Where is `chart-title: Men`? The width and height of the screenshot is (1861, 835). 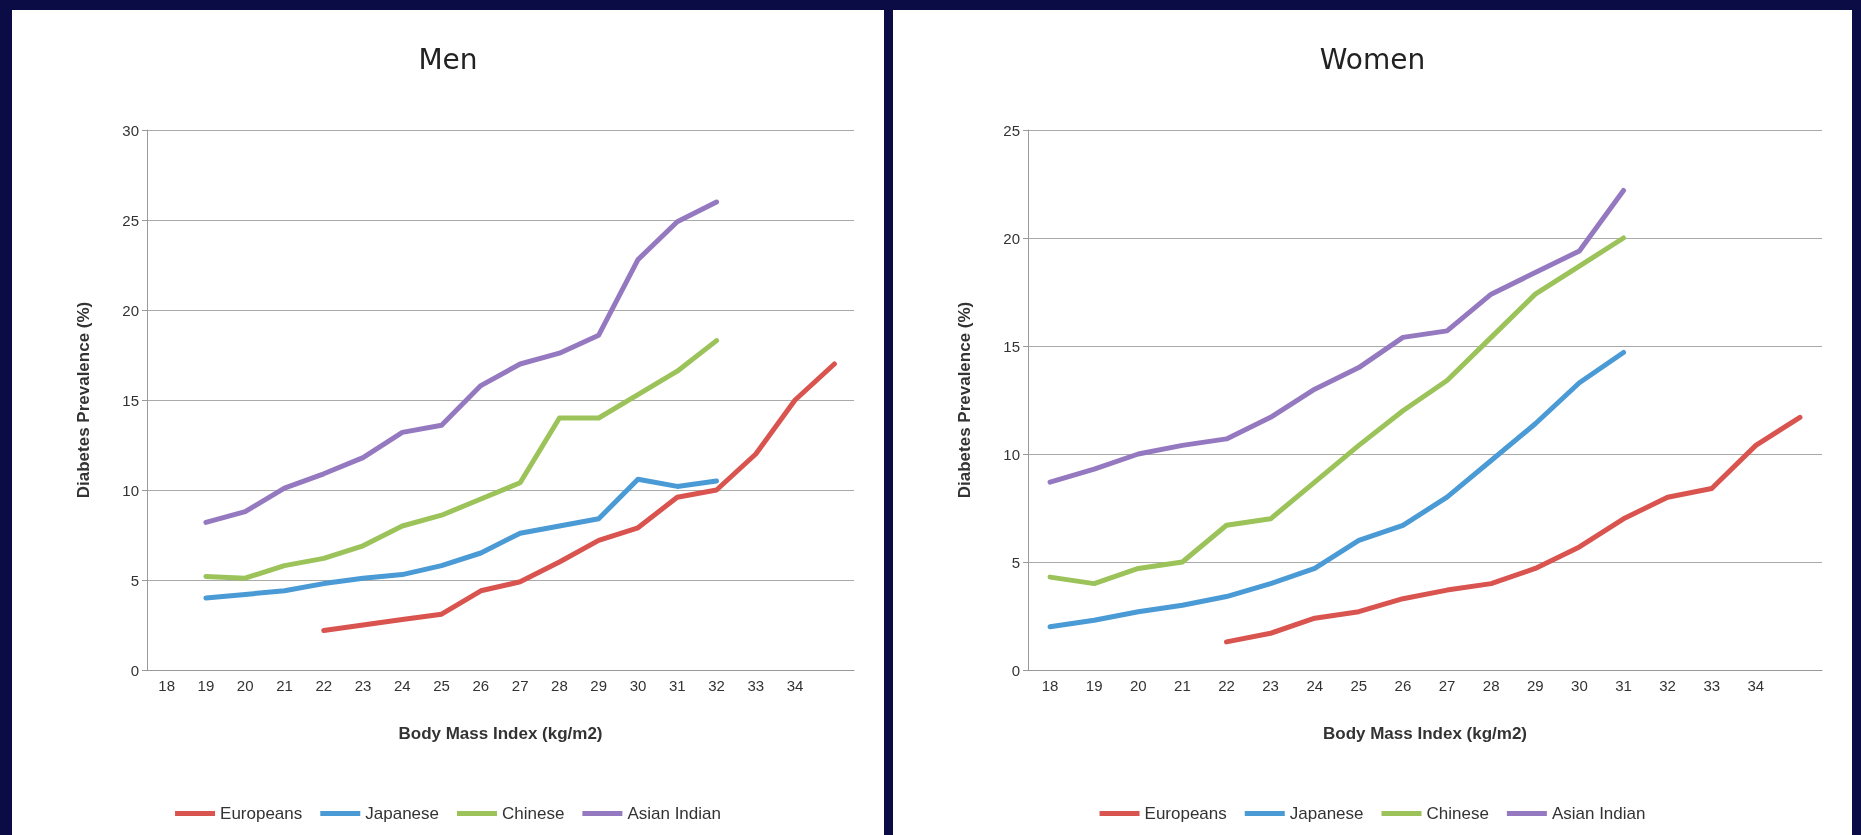 chart-title: Men is located at coordinates (448, 59).